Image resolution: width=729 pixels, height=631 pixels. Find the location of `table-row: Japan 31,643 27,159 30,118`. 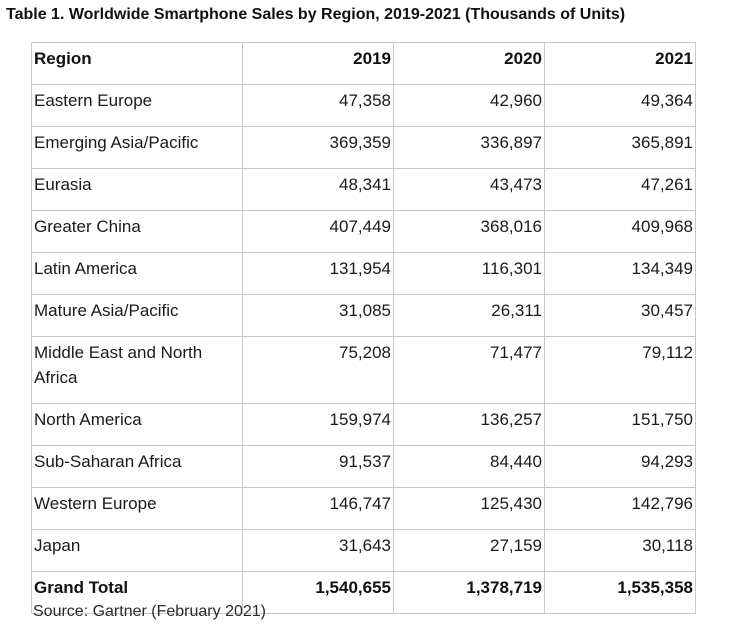

table-row: Japan 31,643 27,159 30,118 is located at coordinates (363, 550).